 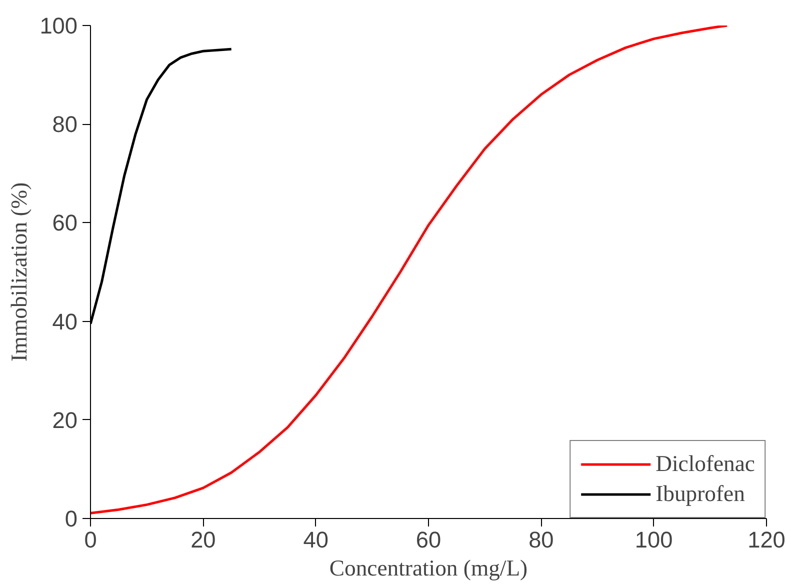 What do you see at coordinates (700, 494) in the screenshot?
I see `legend-label: Ibuprofen` at bounding box center [700, 494].